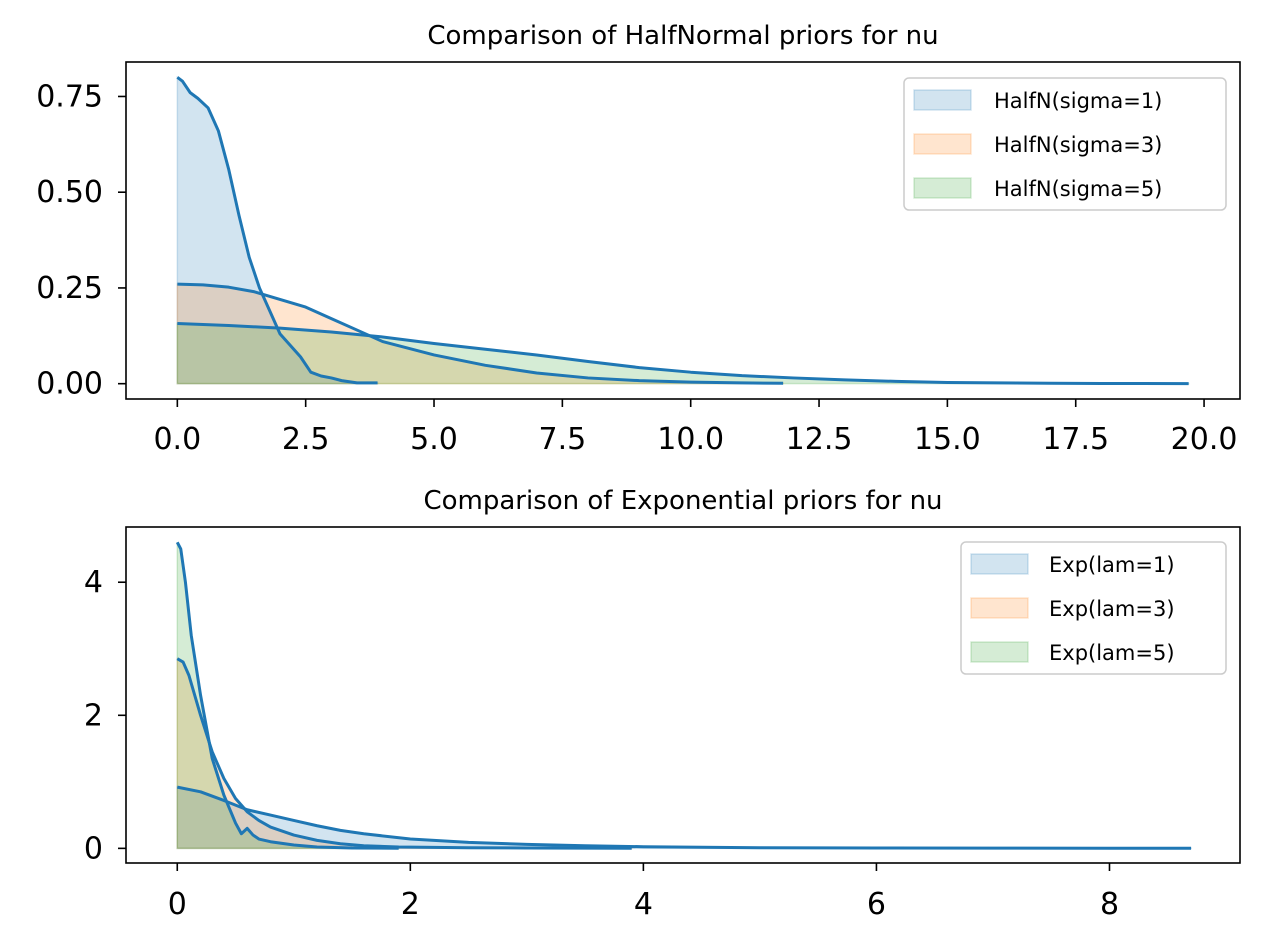 The height and width of the screenshot is (942, 1270). Describe the element at coordinates (434, 439) in the screenshot. I see `x-tick-label: 5.0` at that location.